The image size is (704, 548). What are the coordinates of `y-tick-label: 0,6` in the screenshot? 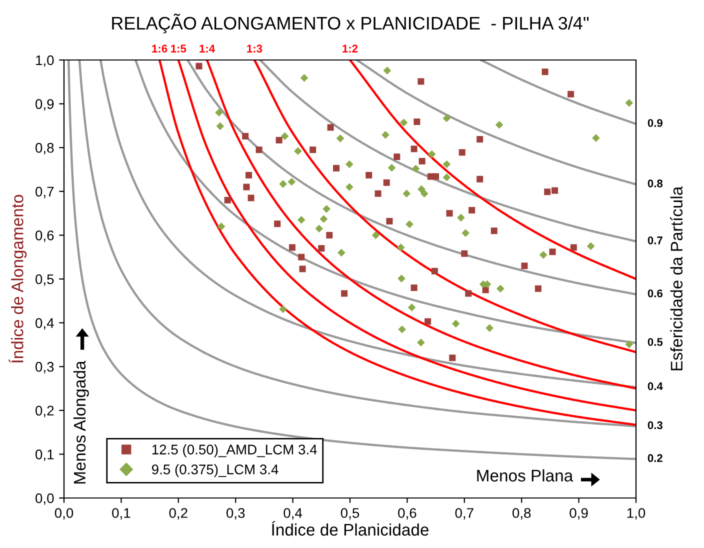 It's located at (45, 236).